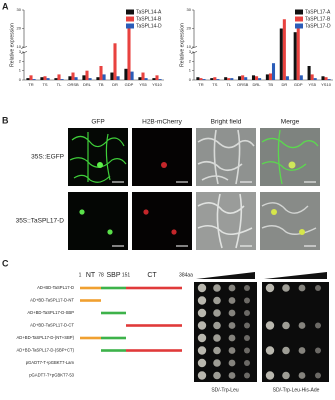  What do you see at coordinates (186, 275) in the screenshot?
I see `residue-position: 384aa` at bounding box center [186, 275].